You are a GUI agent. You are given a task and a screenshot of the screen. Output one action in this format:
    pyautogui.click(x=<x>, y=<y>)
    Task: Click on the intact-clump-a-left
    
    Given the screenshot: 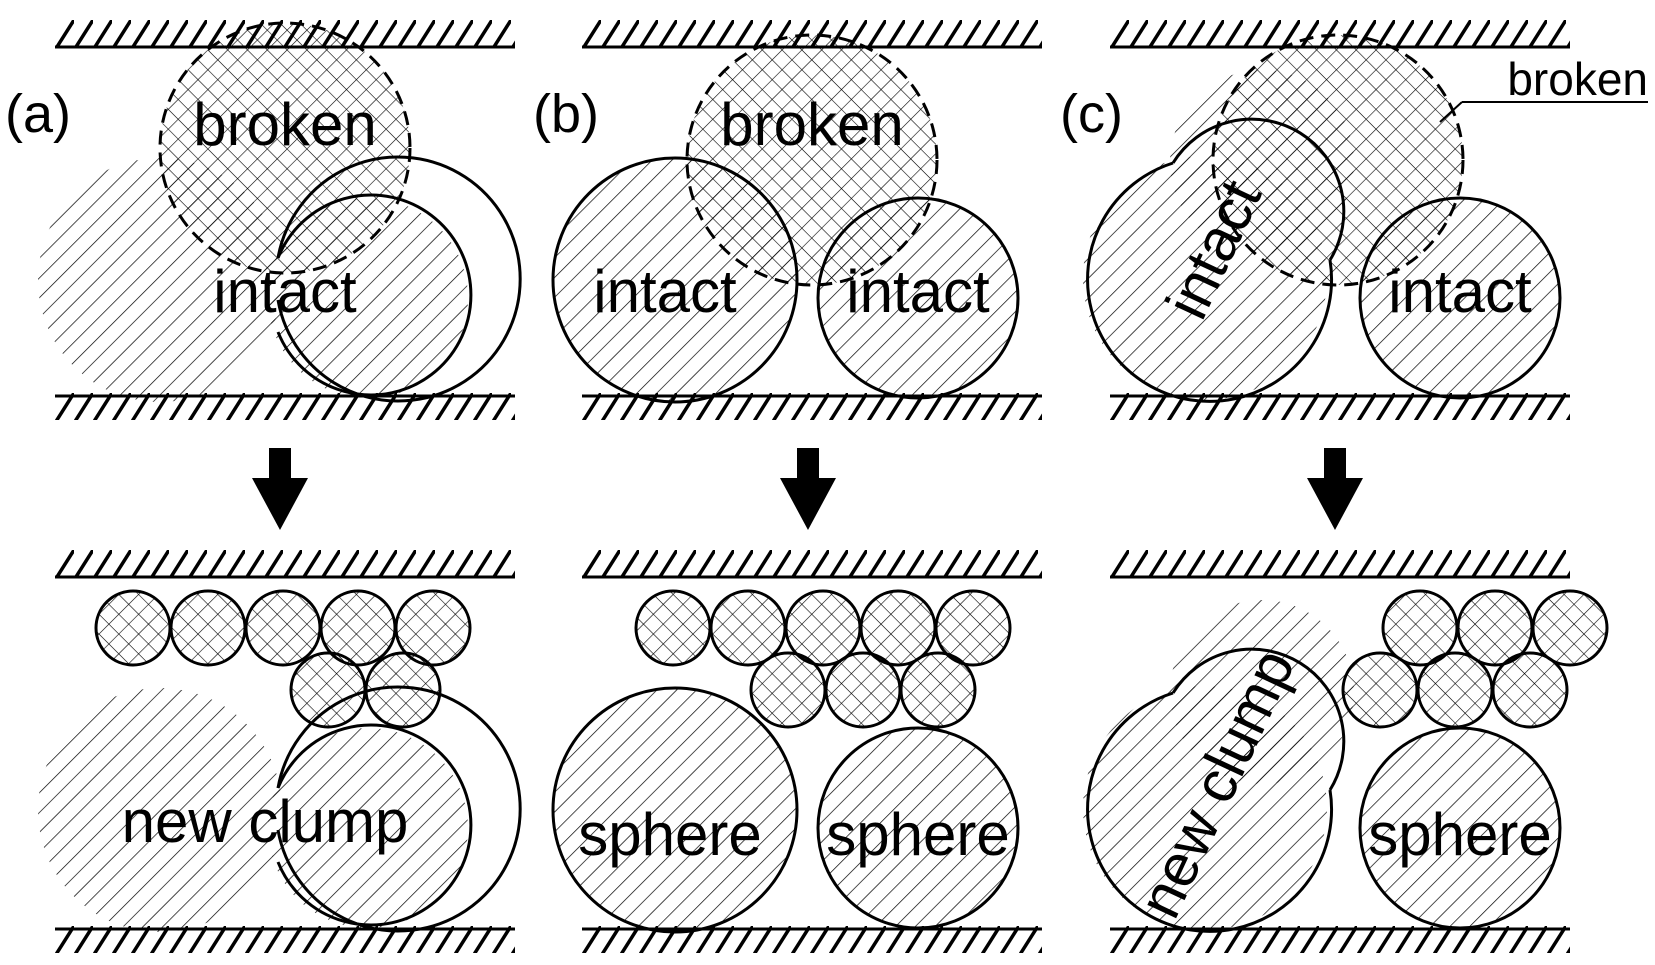 What is the action you would take?
    pyautogui.click(x=160, y=280)
    